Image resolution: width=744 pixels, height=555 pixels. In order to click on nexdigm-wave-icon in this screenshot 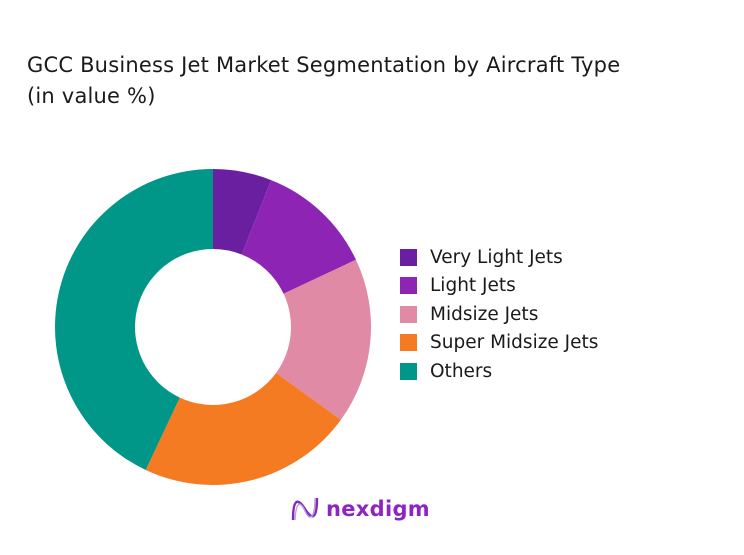, I will do `click(305, 509)`.